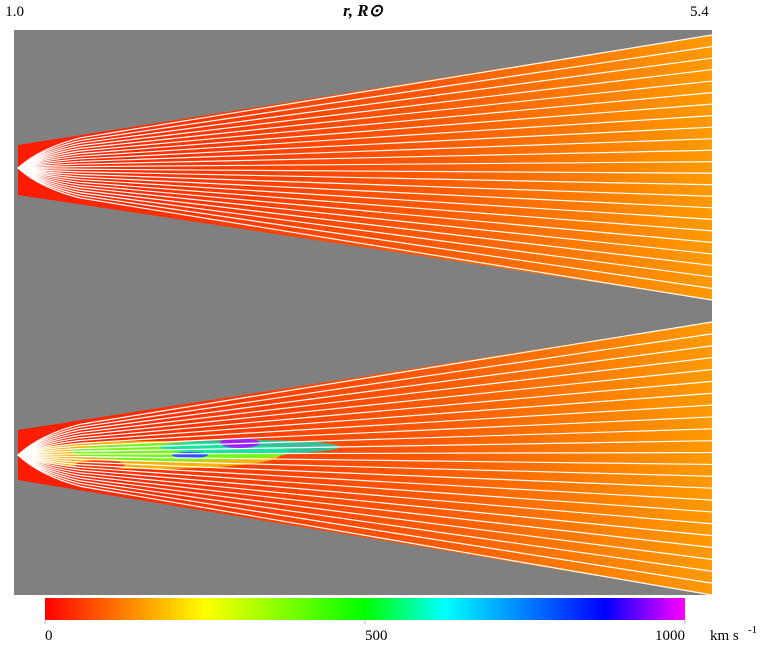  Describe the element at coordinates (670, 636) in the screenshot. I see `colorbar-tick-label: 1000` at that location.